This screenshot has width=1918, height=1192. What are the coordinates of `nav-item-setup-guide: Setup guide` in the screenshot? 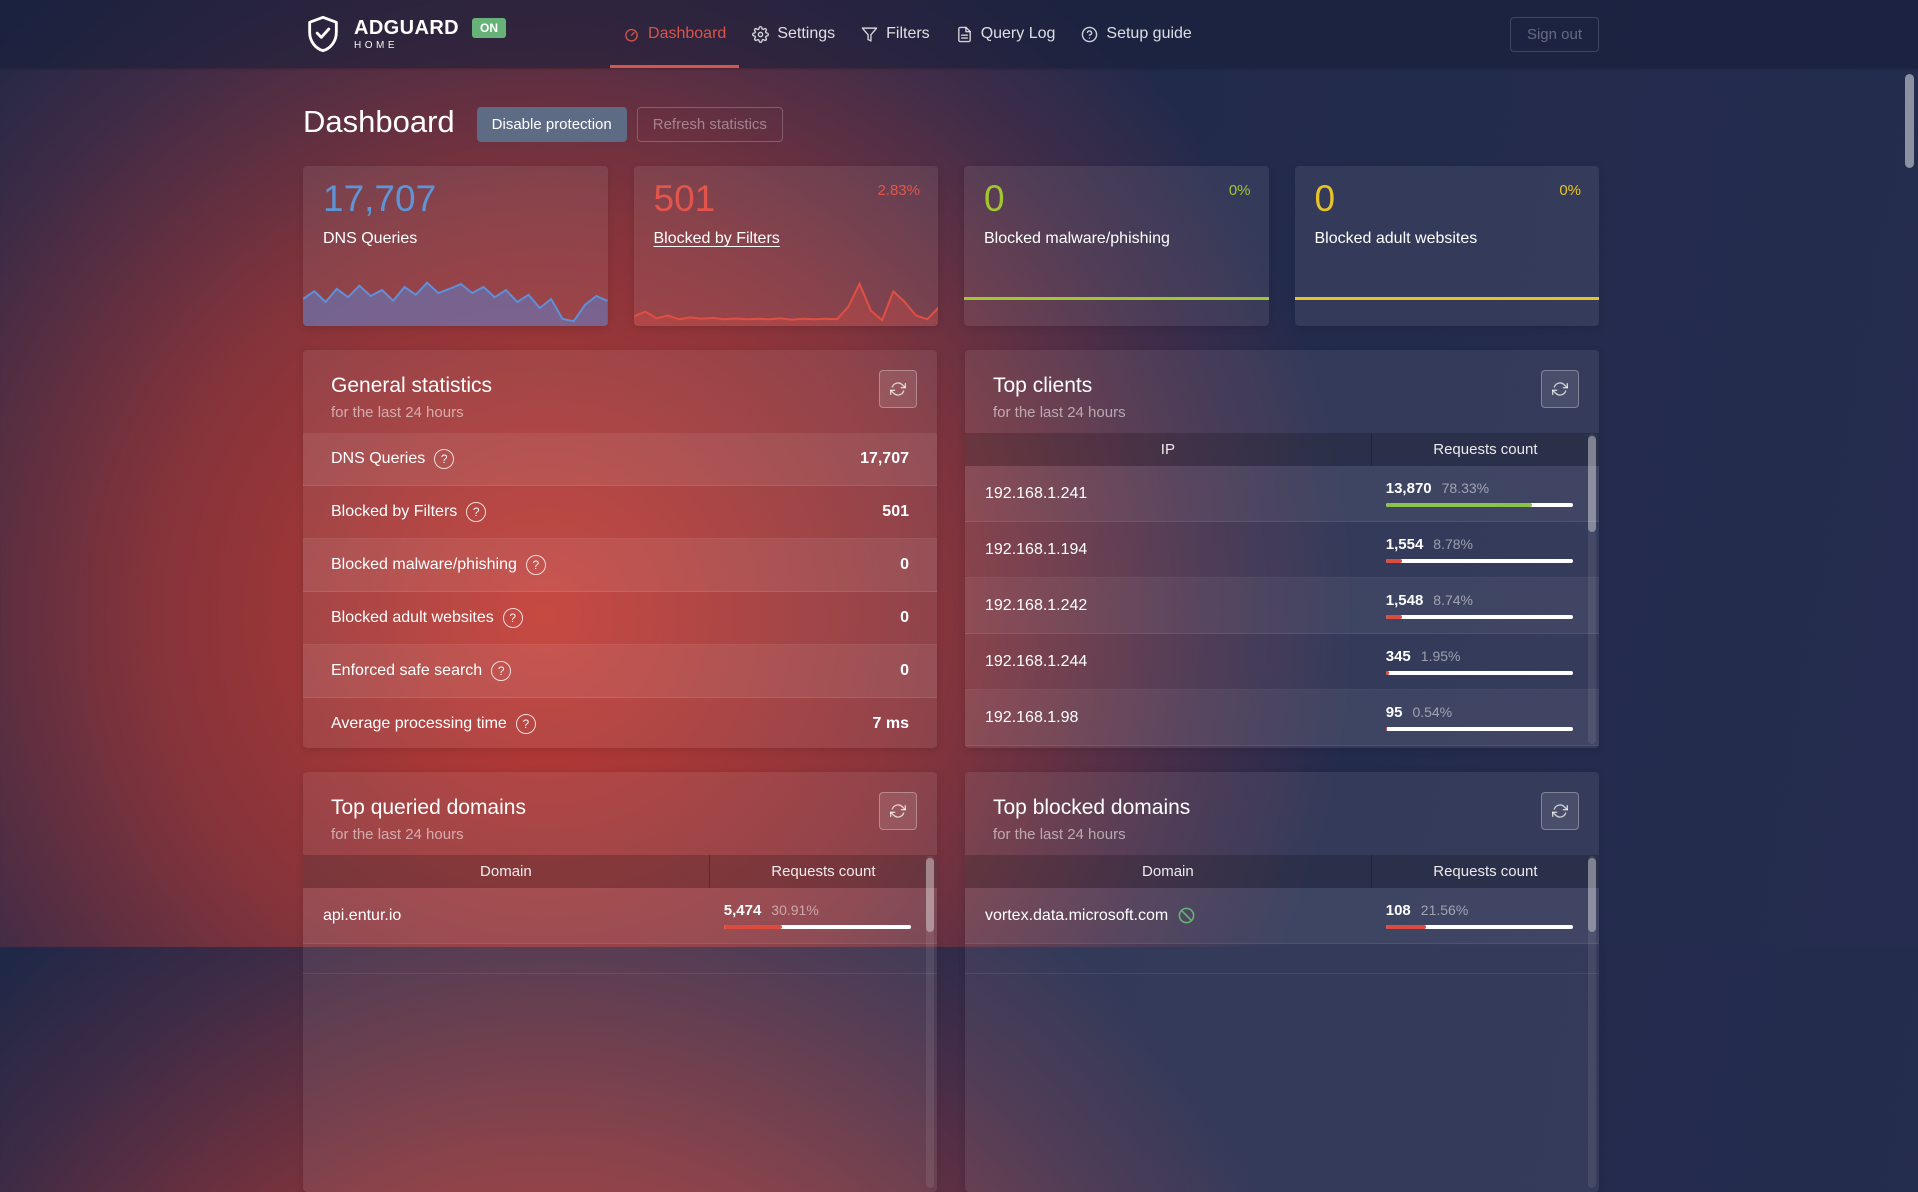 It's located at (1136, 34).